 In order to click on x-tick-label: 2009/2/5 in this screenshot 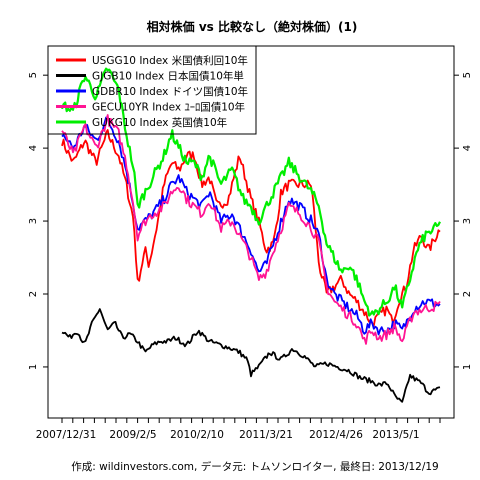, I will do `click(132, 435)`.